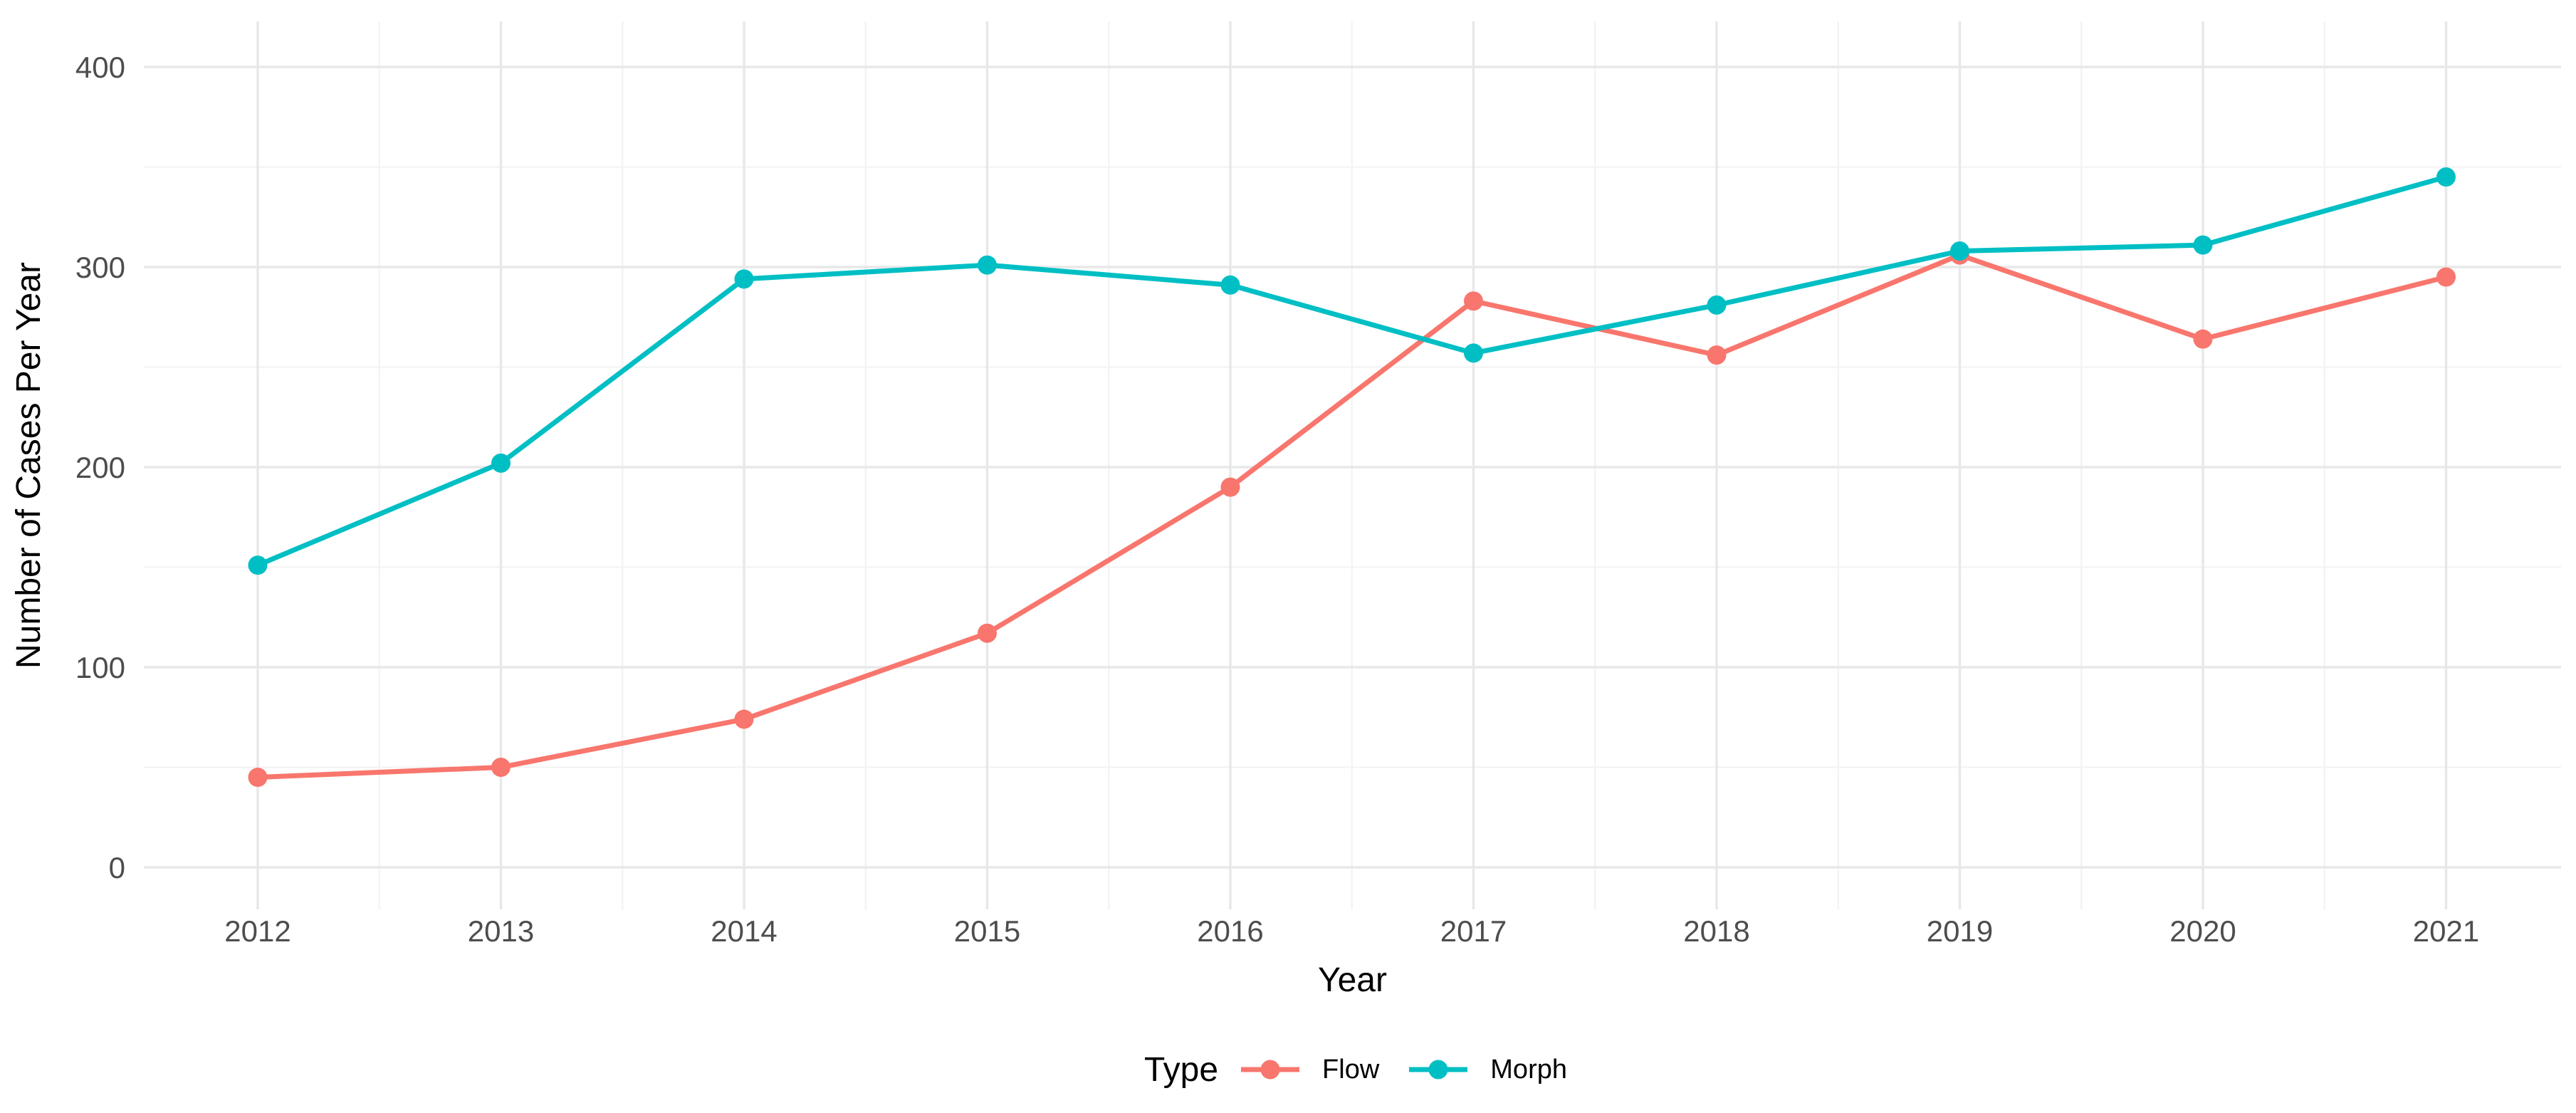 The width and height of the screenshot is (2576, 1113). Describe the element at coordinates (1528, 1069) in the screenshot. I see `legend-label-morph: Morph` at that location.